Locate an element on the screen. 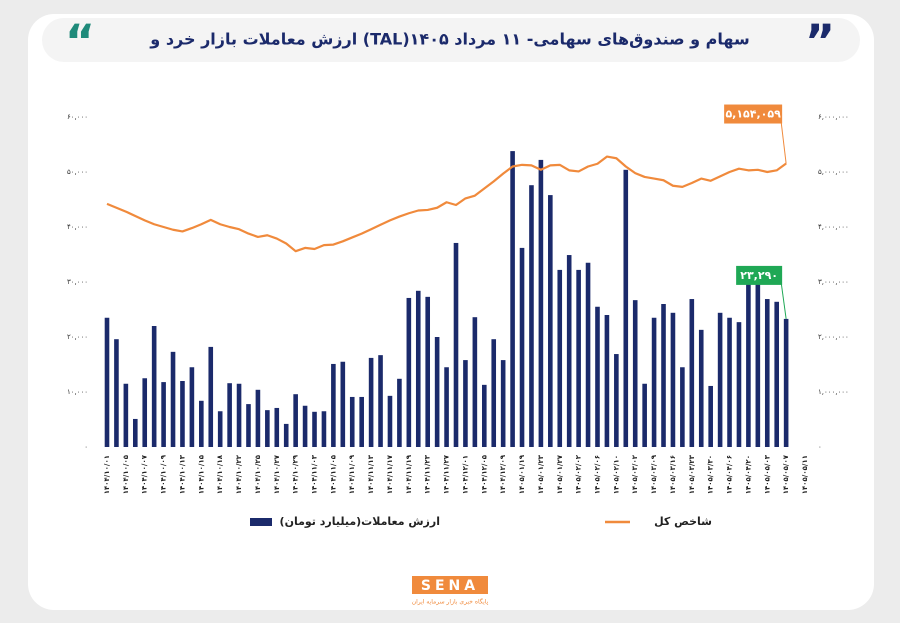  y-tick-label: ۴۰,۰۰۰ is located at coordinates (77, 227).